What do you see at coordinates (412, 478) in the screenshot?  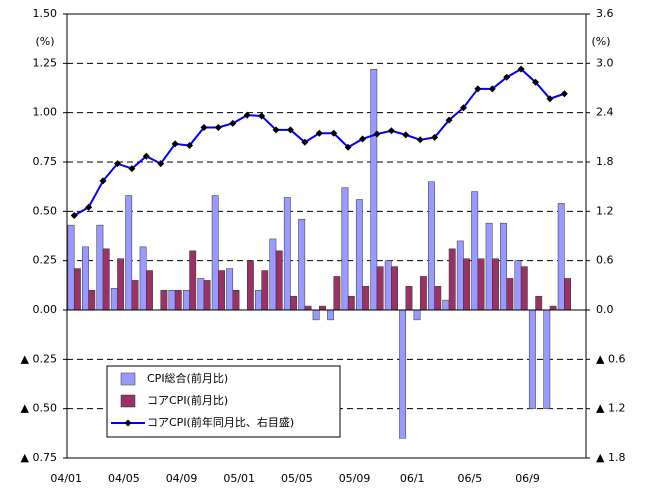 I see `x-tick-label: 06/1` at bounding box center [412, 478].